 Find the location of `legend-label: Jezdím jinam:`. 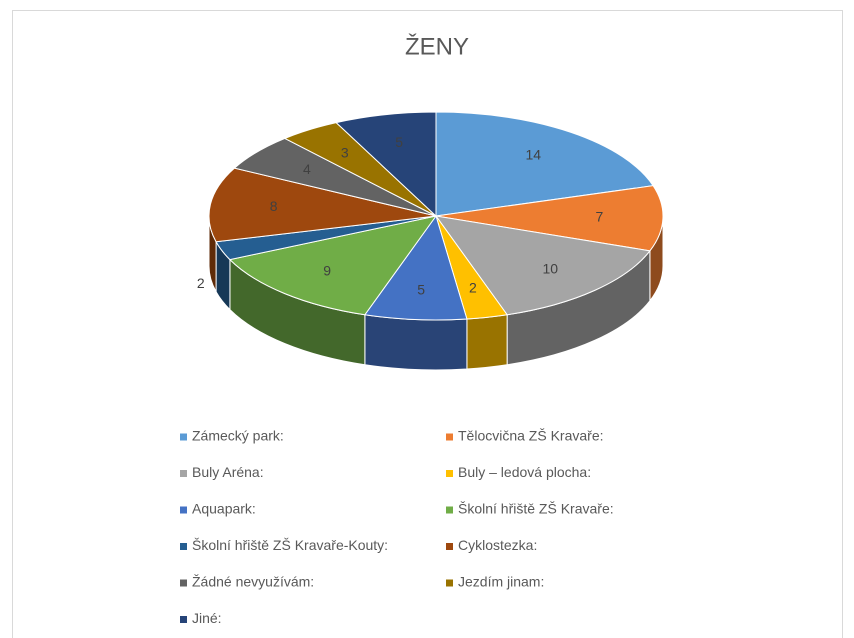

legend-label: Jezdím jinam: is located at coordinates (501, 582).